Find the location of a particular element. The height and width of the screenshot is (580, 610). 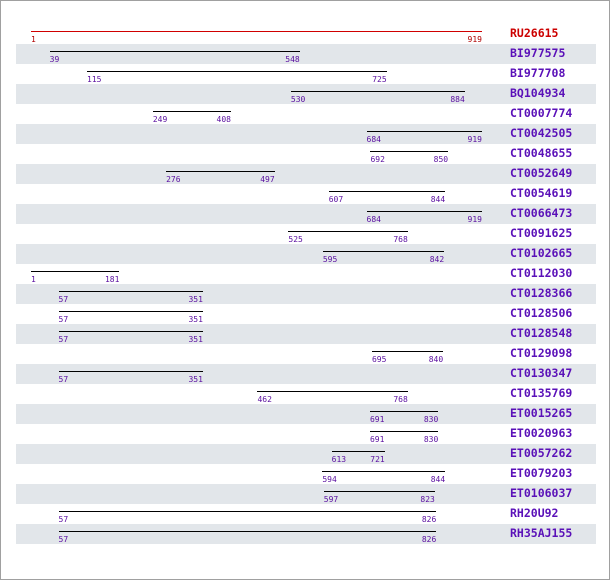

start-position: 597 is located at coordinates (331, 499).